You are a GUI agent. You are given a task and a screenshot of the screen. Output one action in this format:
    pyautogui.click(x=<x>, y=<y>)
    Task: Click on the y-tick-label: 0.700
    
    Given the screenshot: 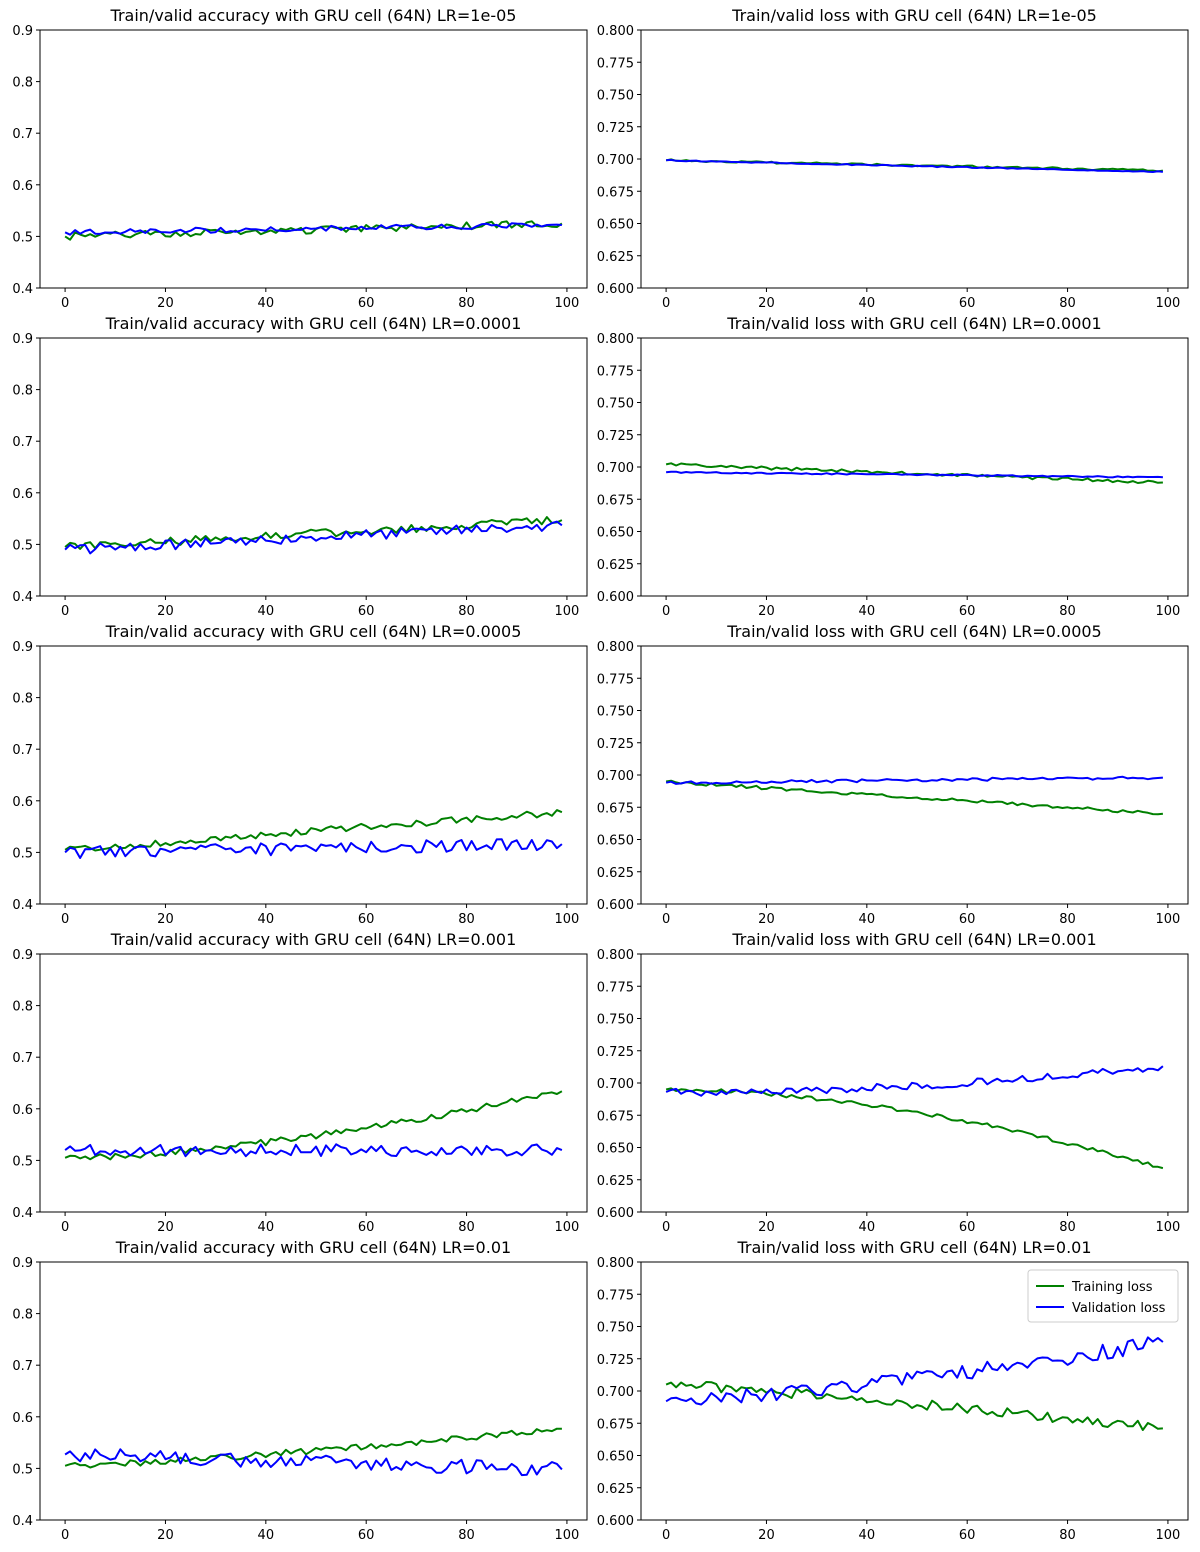 What is the action you would take?
    pyautogui.click(x=615, y=468)
    